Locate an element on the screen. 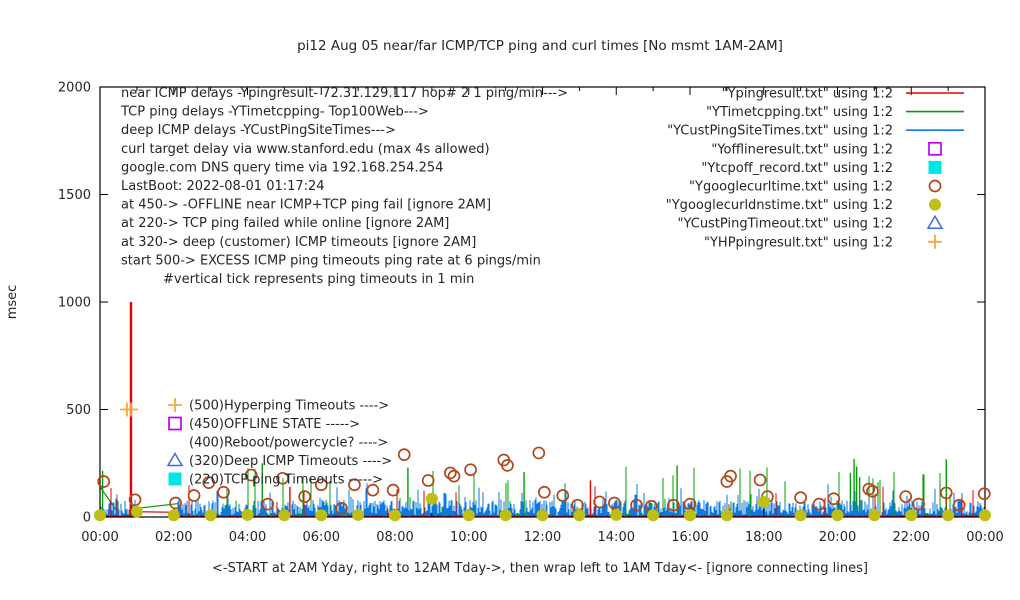  y-tick-label: 500 is located at coordinates (78, 410).